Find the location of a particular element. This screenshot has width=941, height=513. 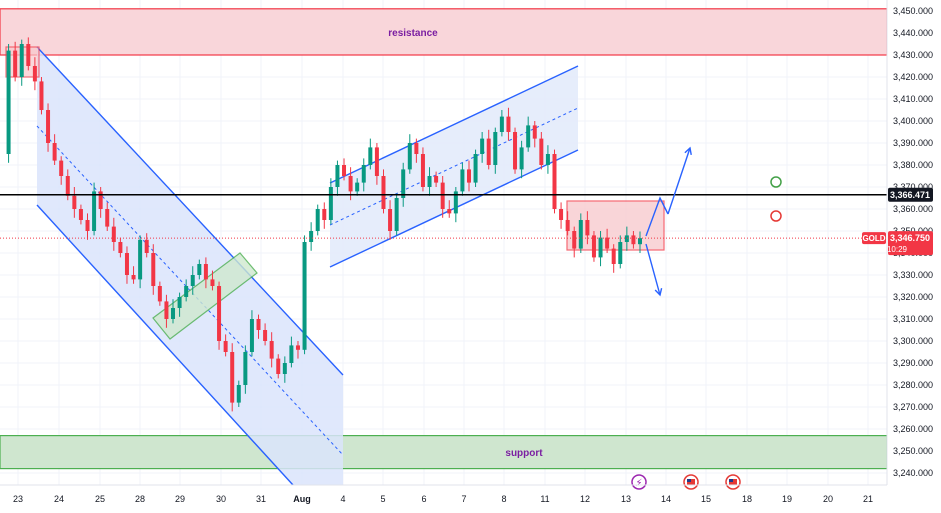

projection-down-arrow is located at coordinates (653, 269).